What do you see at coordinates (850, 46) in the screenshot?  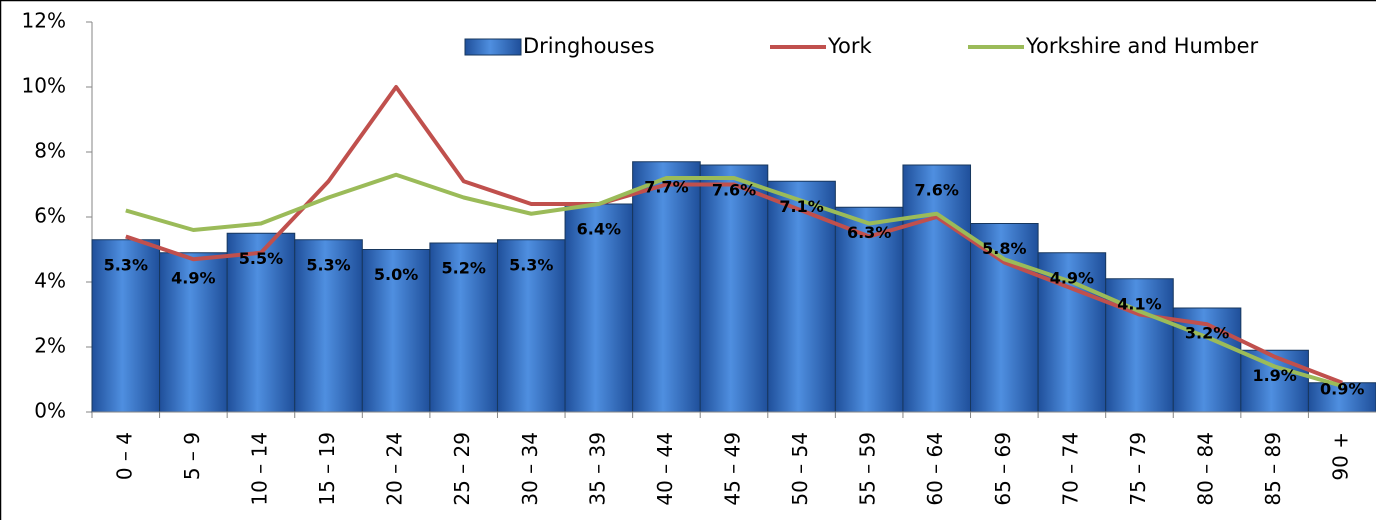 I see `legend-label: York` at bounding box center [850, 46].